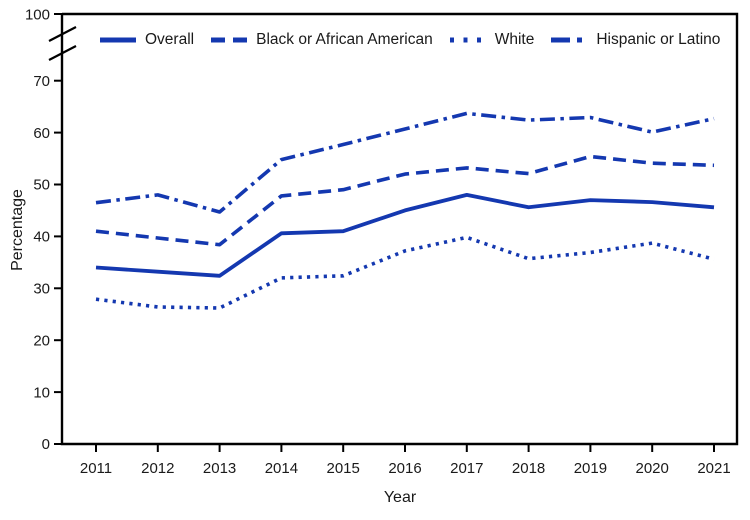 This screenshot has height=520, width=750. I want to click on y-tick-label: 0, so click(46, 444).